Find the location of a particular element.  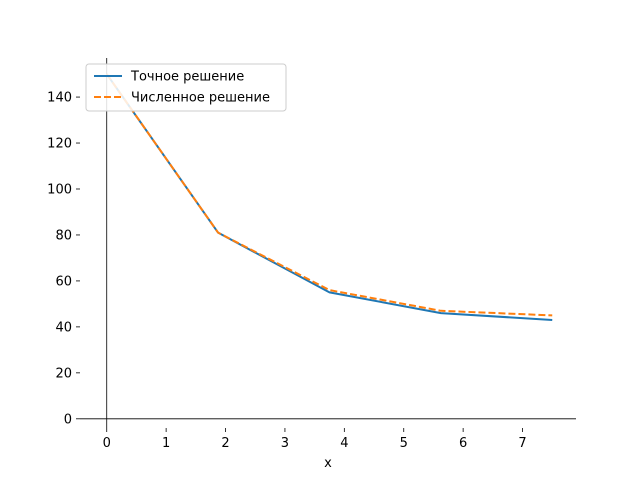

y-tick-label: 40 is located at coordinates (63, 327).